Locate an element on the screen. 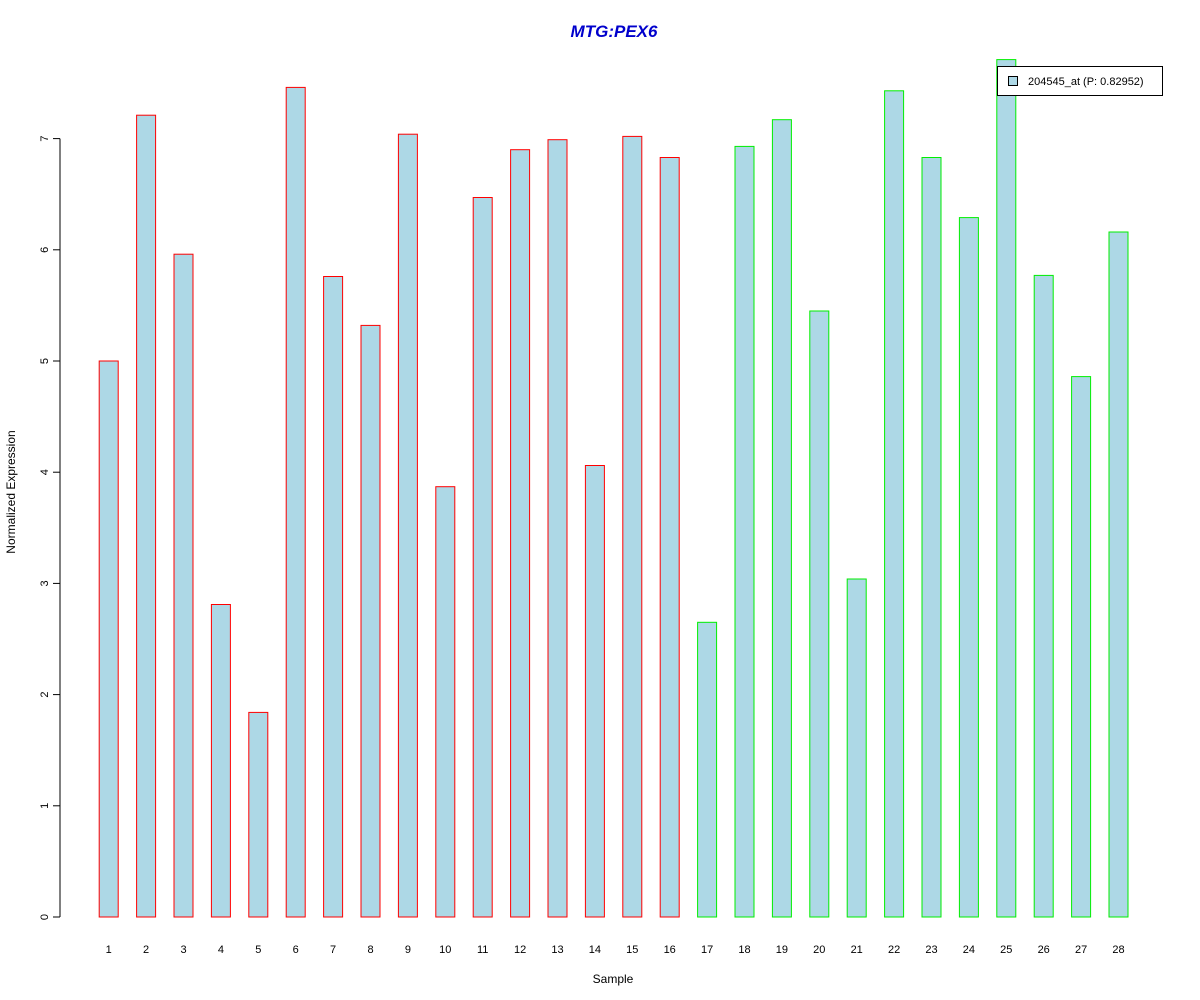  x-tick-label: 28 is located at coordinates (1118, 950).